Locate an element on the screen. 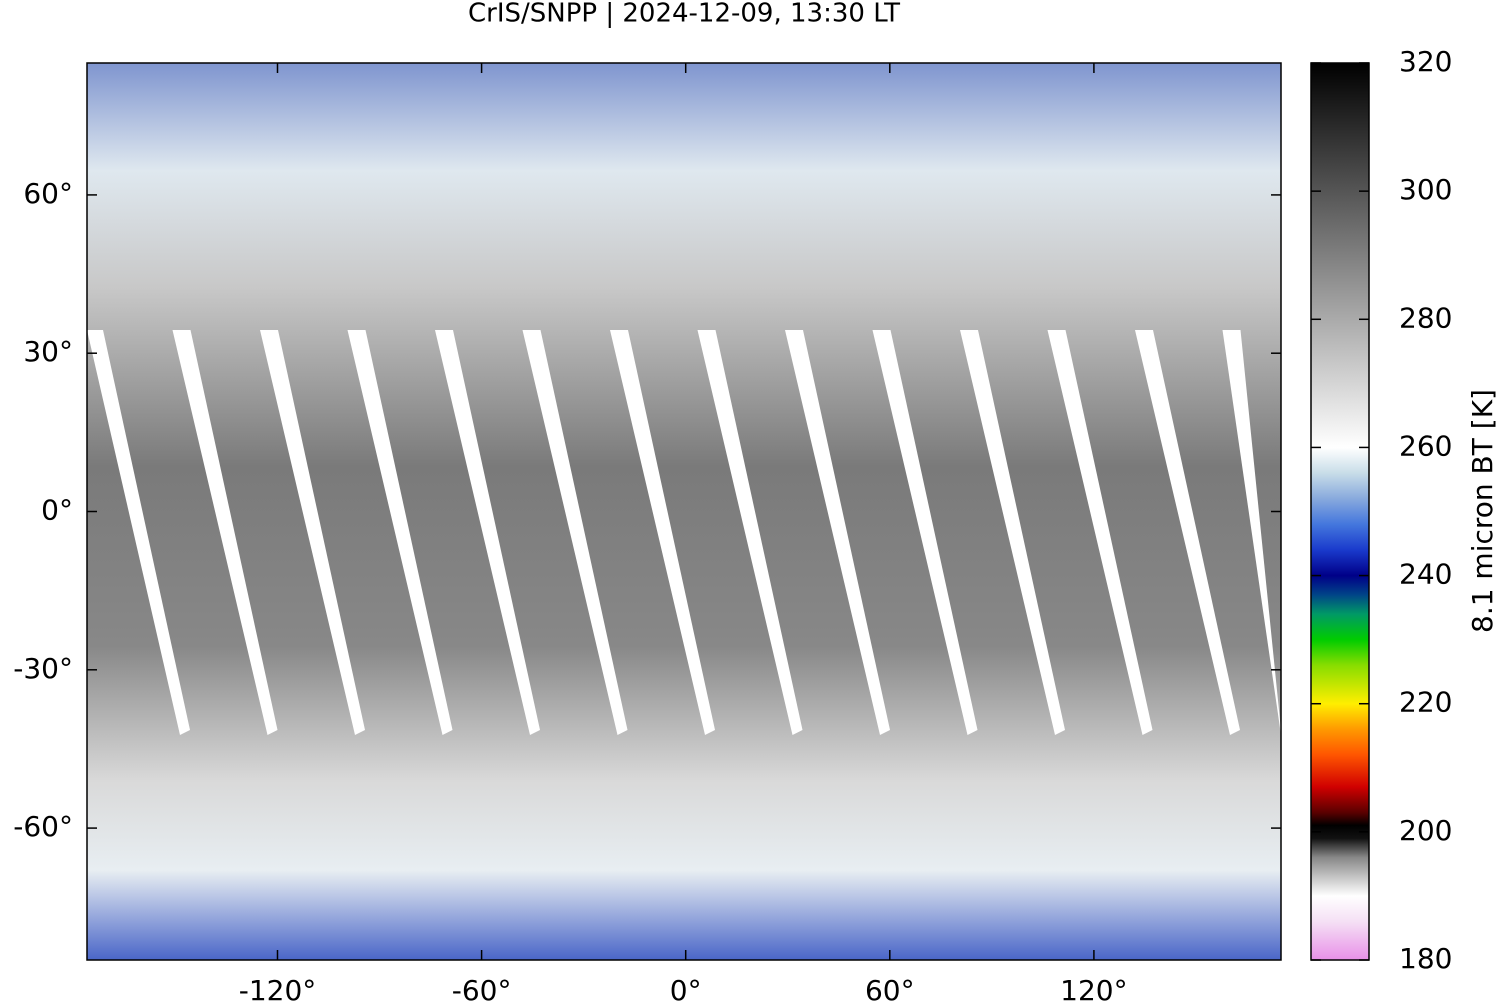  colorbar-tick-label: 180 is located at coordinates (1425, 958).